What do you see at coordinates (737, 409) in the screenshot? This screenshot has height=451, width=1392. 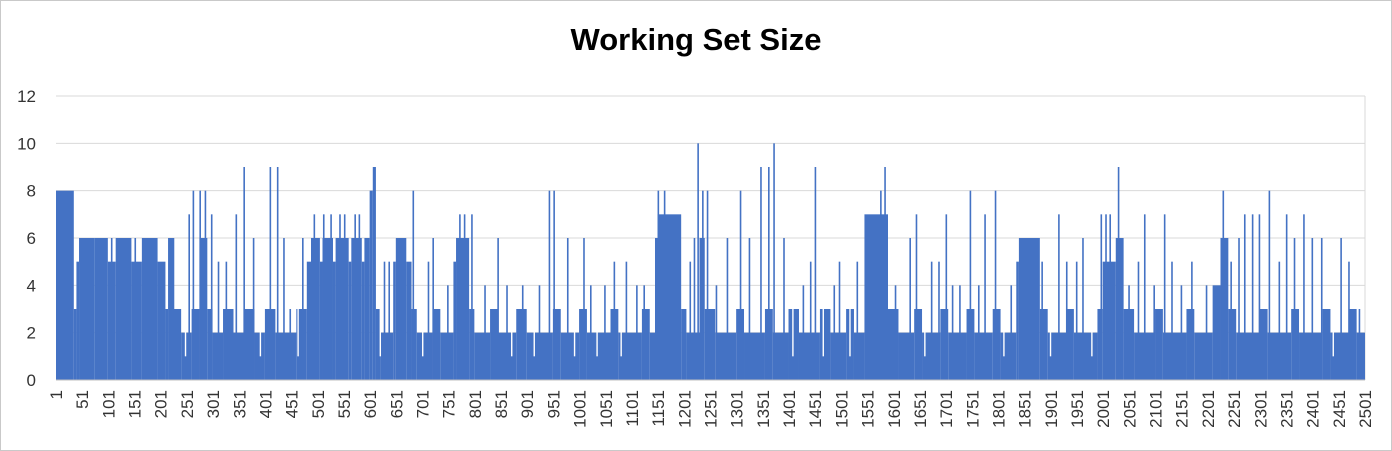 I see `x-tick-label: 1301` at bounding box center [737, 409].